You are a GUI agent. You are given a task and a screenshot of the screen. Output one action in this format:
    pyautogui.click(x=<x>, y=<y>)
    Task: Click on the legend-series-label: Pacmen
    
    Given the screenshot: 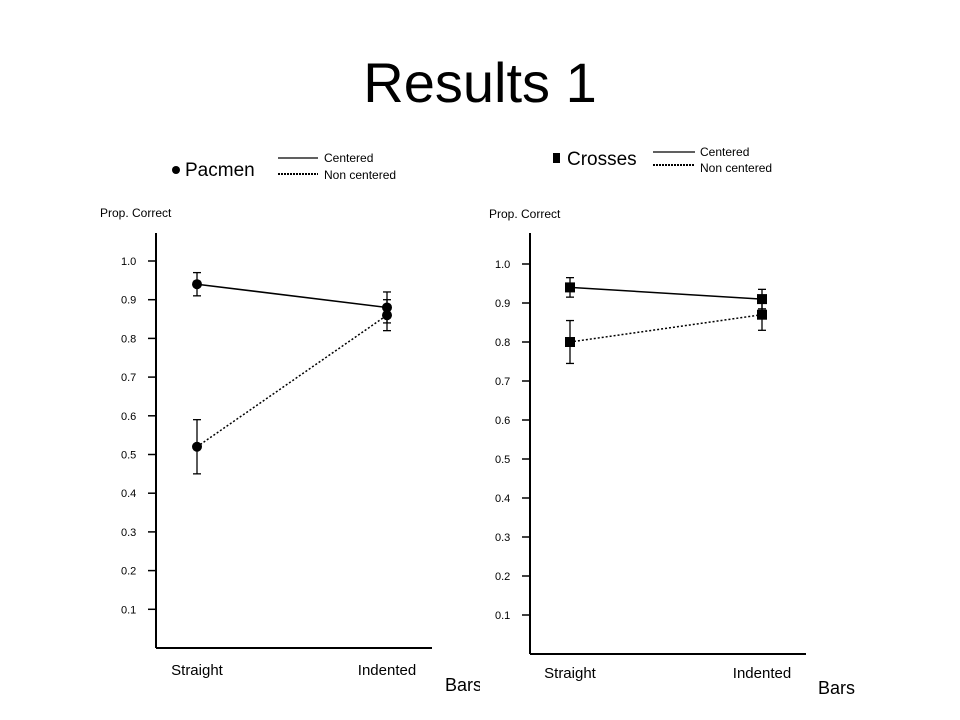 What is the action you would take?
    pyautogui.click(x=220, y=170)
    